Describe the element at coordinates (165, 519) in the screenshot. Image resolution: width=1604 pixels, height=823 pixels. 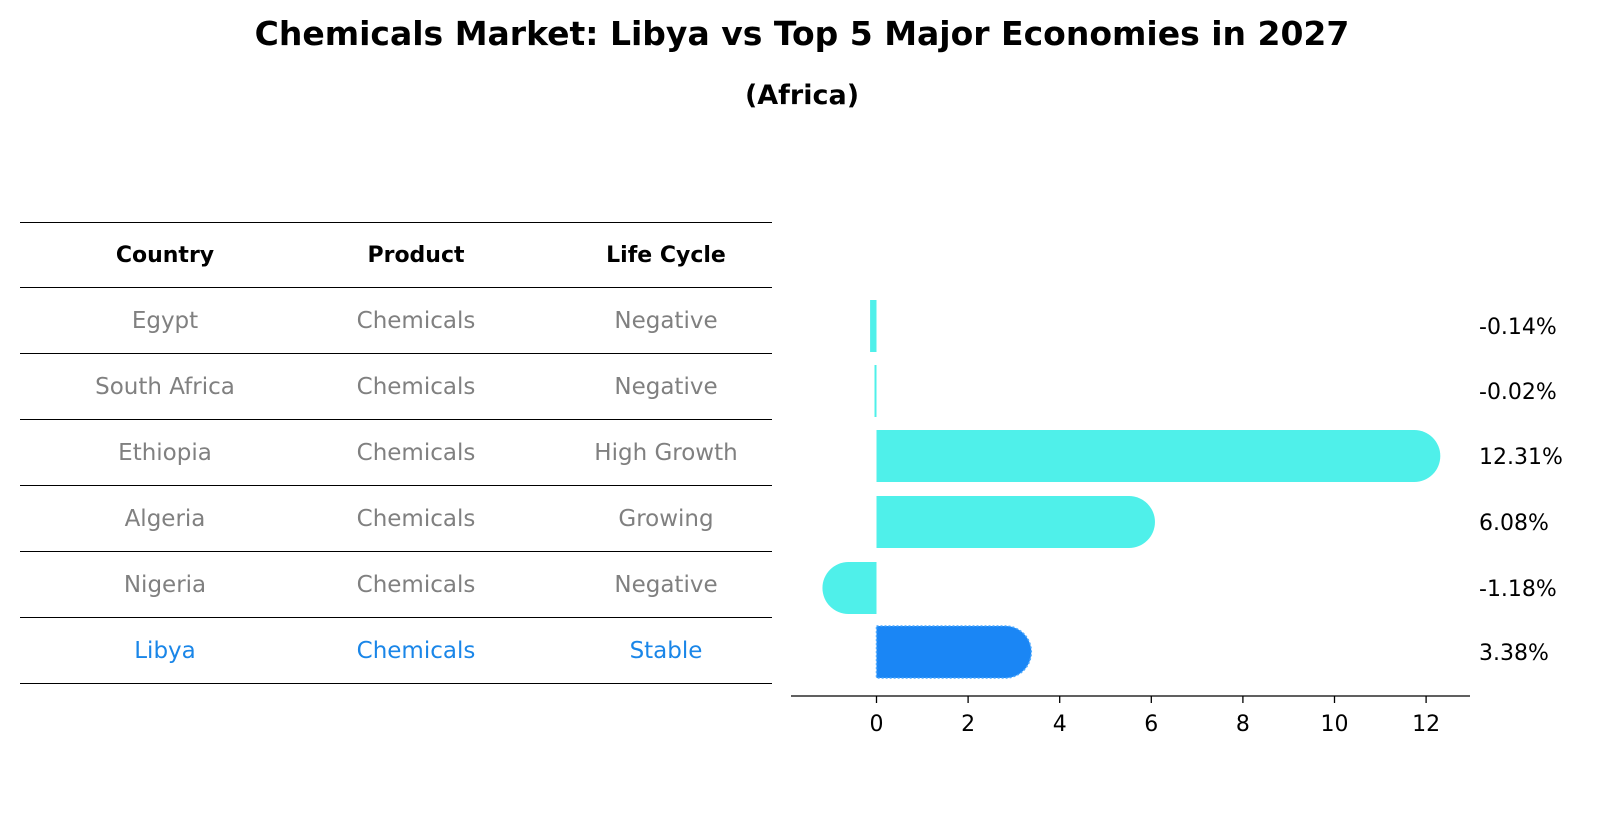
I see `cell-country: Algeria` at that location.